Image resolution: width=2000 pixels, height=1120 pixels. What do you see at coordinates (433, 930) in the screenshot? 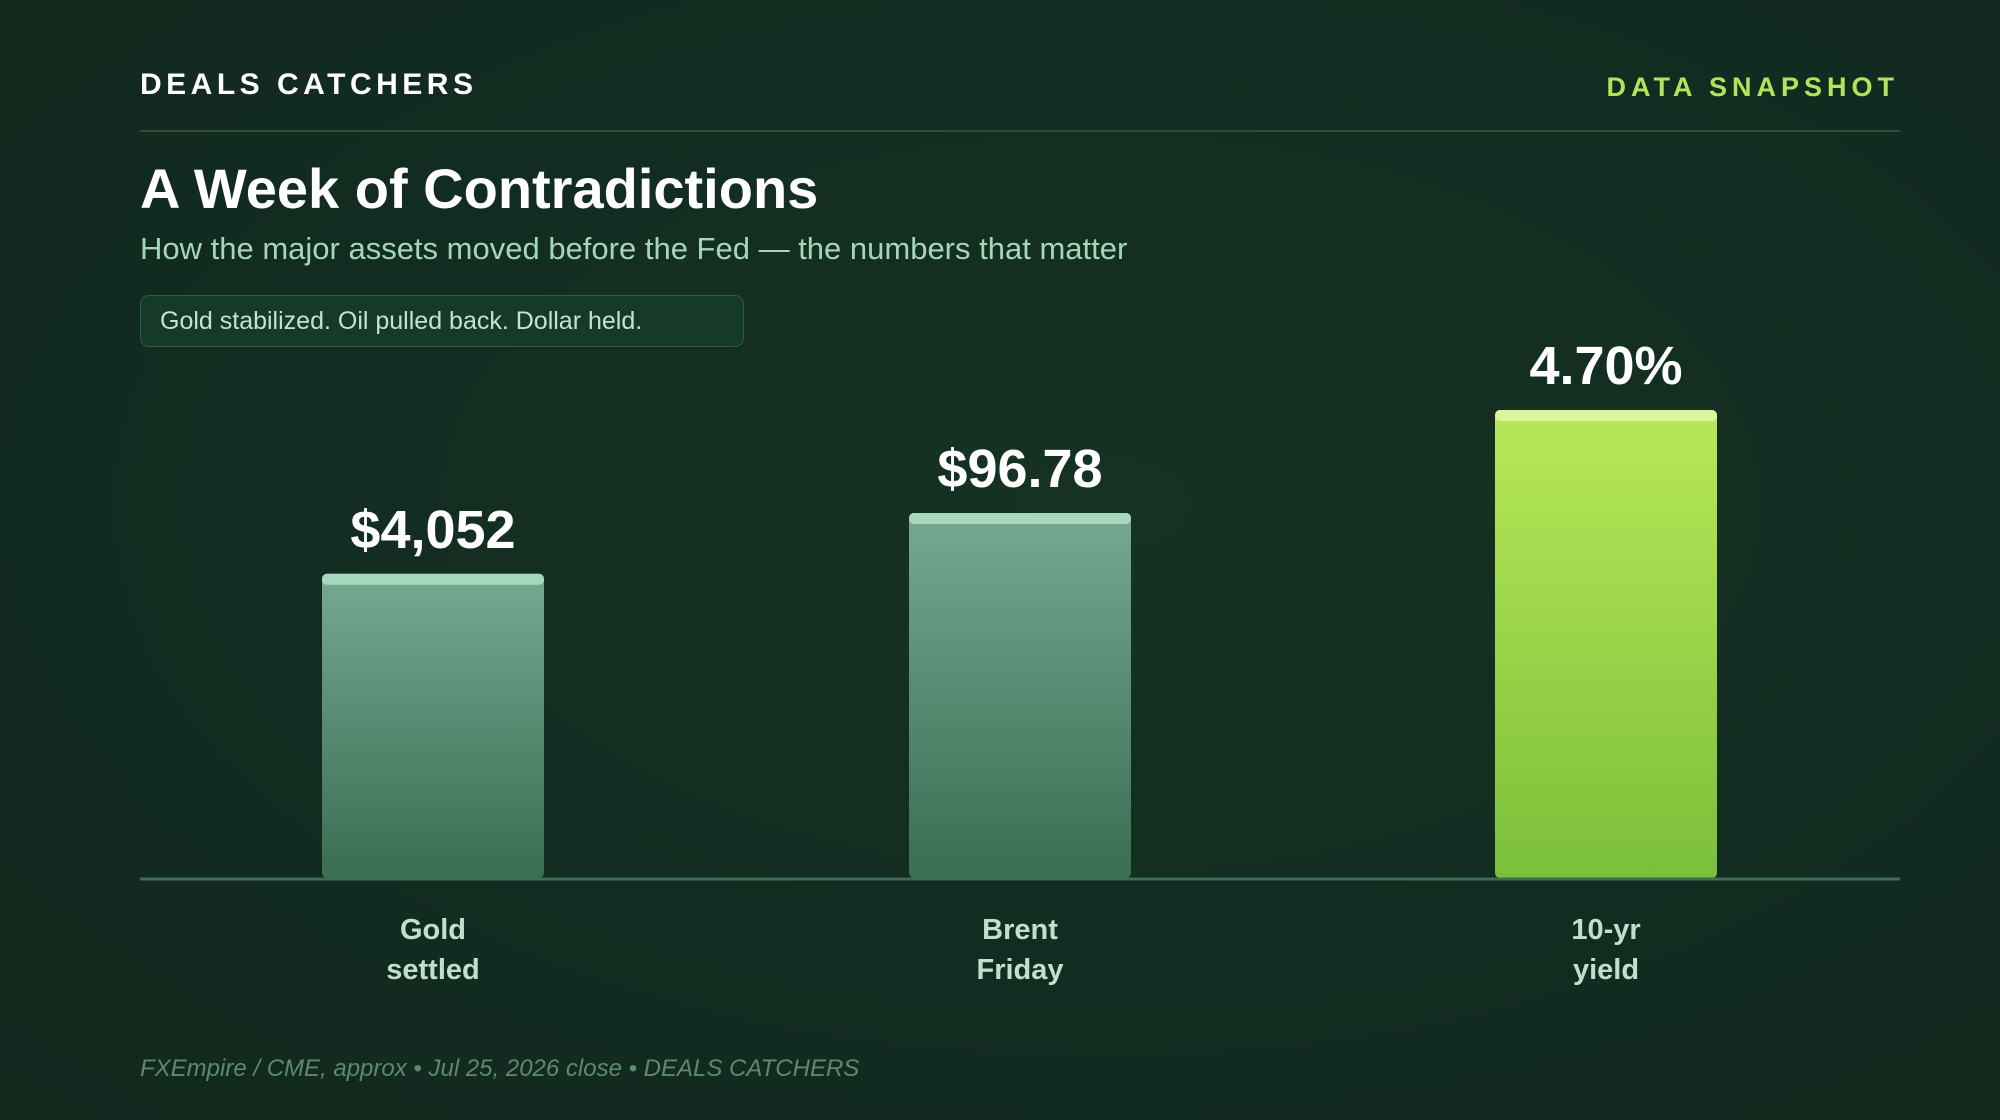
I see `category-label: Gold` at bounding box center [433, 930].